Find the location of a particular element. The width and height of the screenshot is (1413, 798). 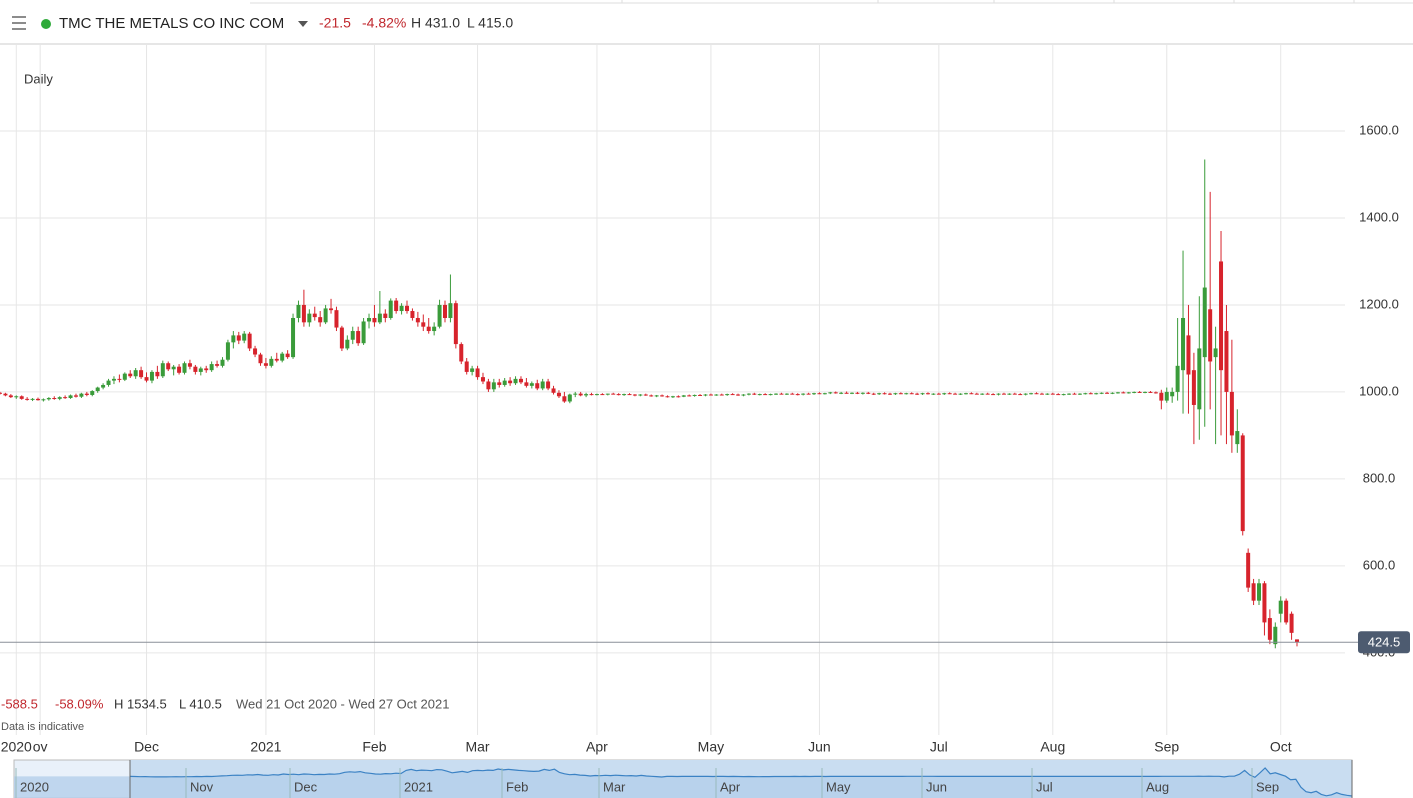

instrument-title: TMC THE METALS CO INC COM is located at coordinates (171, 23).